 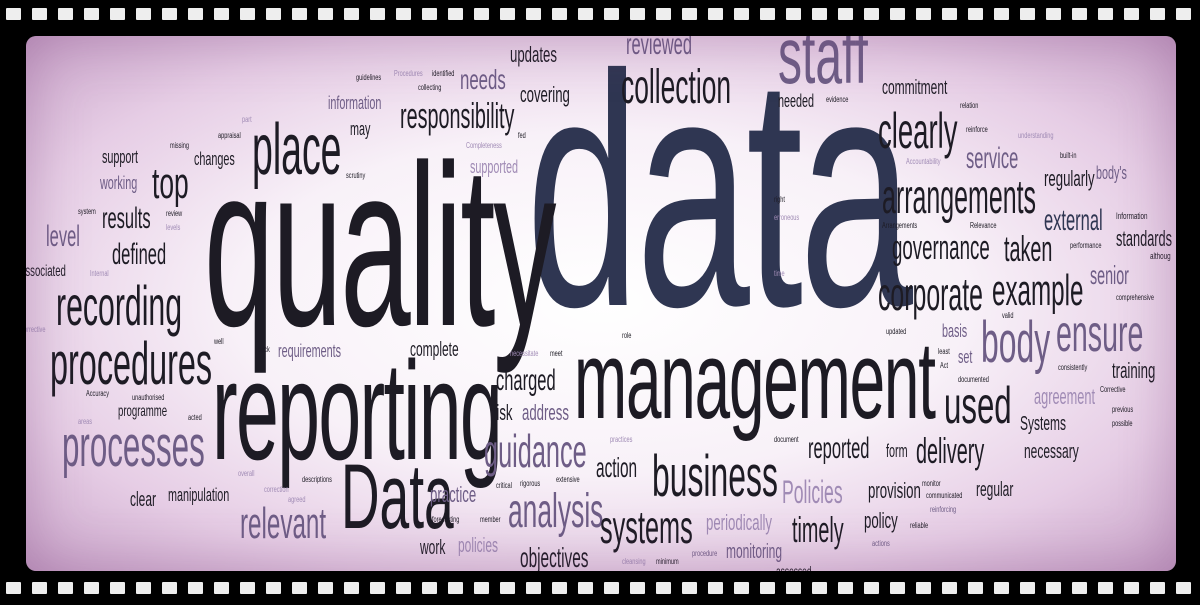 What do you see at coordinates (214, 159) in the screenshot?
I see `word-changes: changes` at bounding box center [214, 159].